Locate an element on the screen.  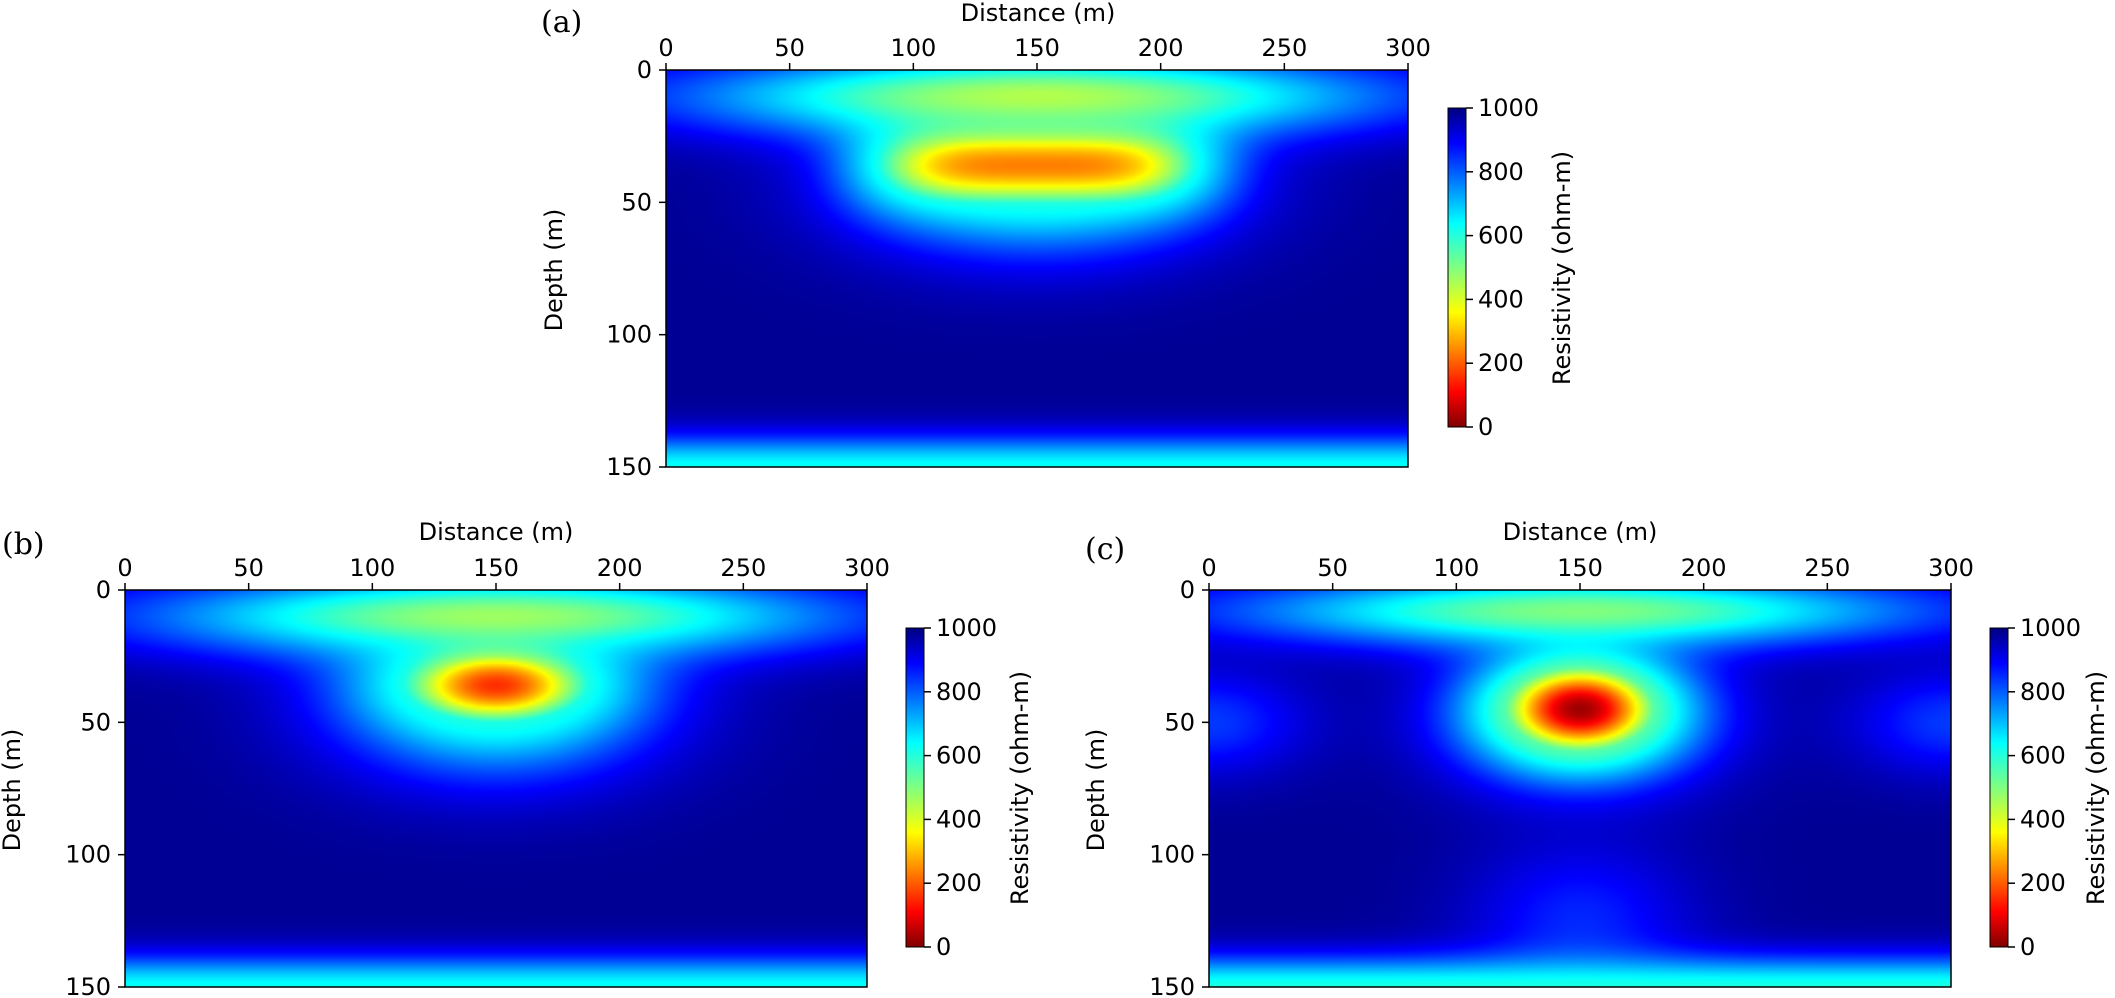
colorbar-a: 0 200 400 600 800 1000 Resistivity (ohm-m) is located at coordinates (1511, 267).